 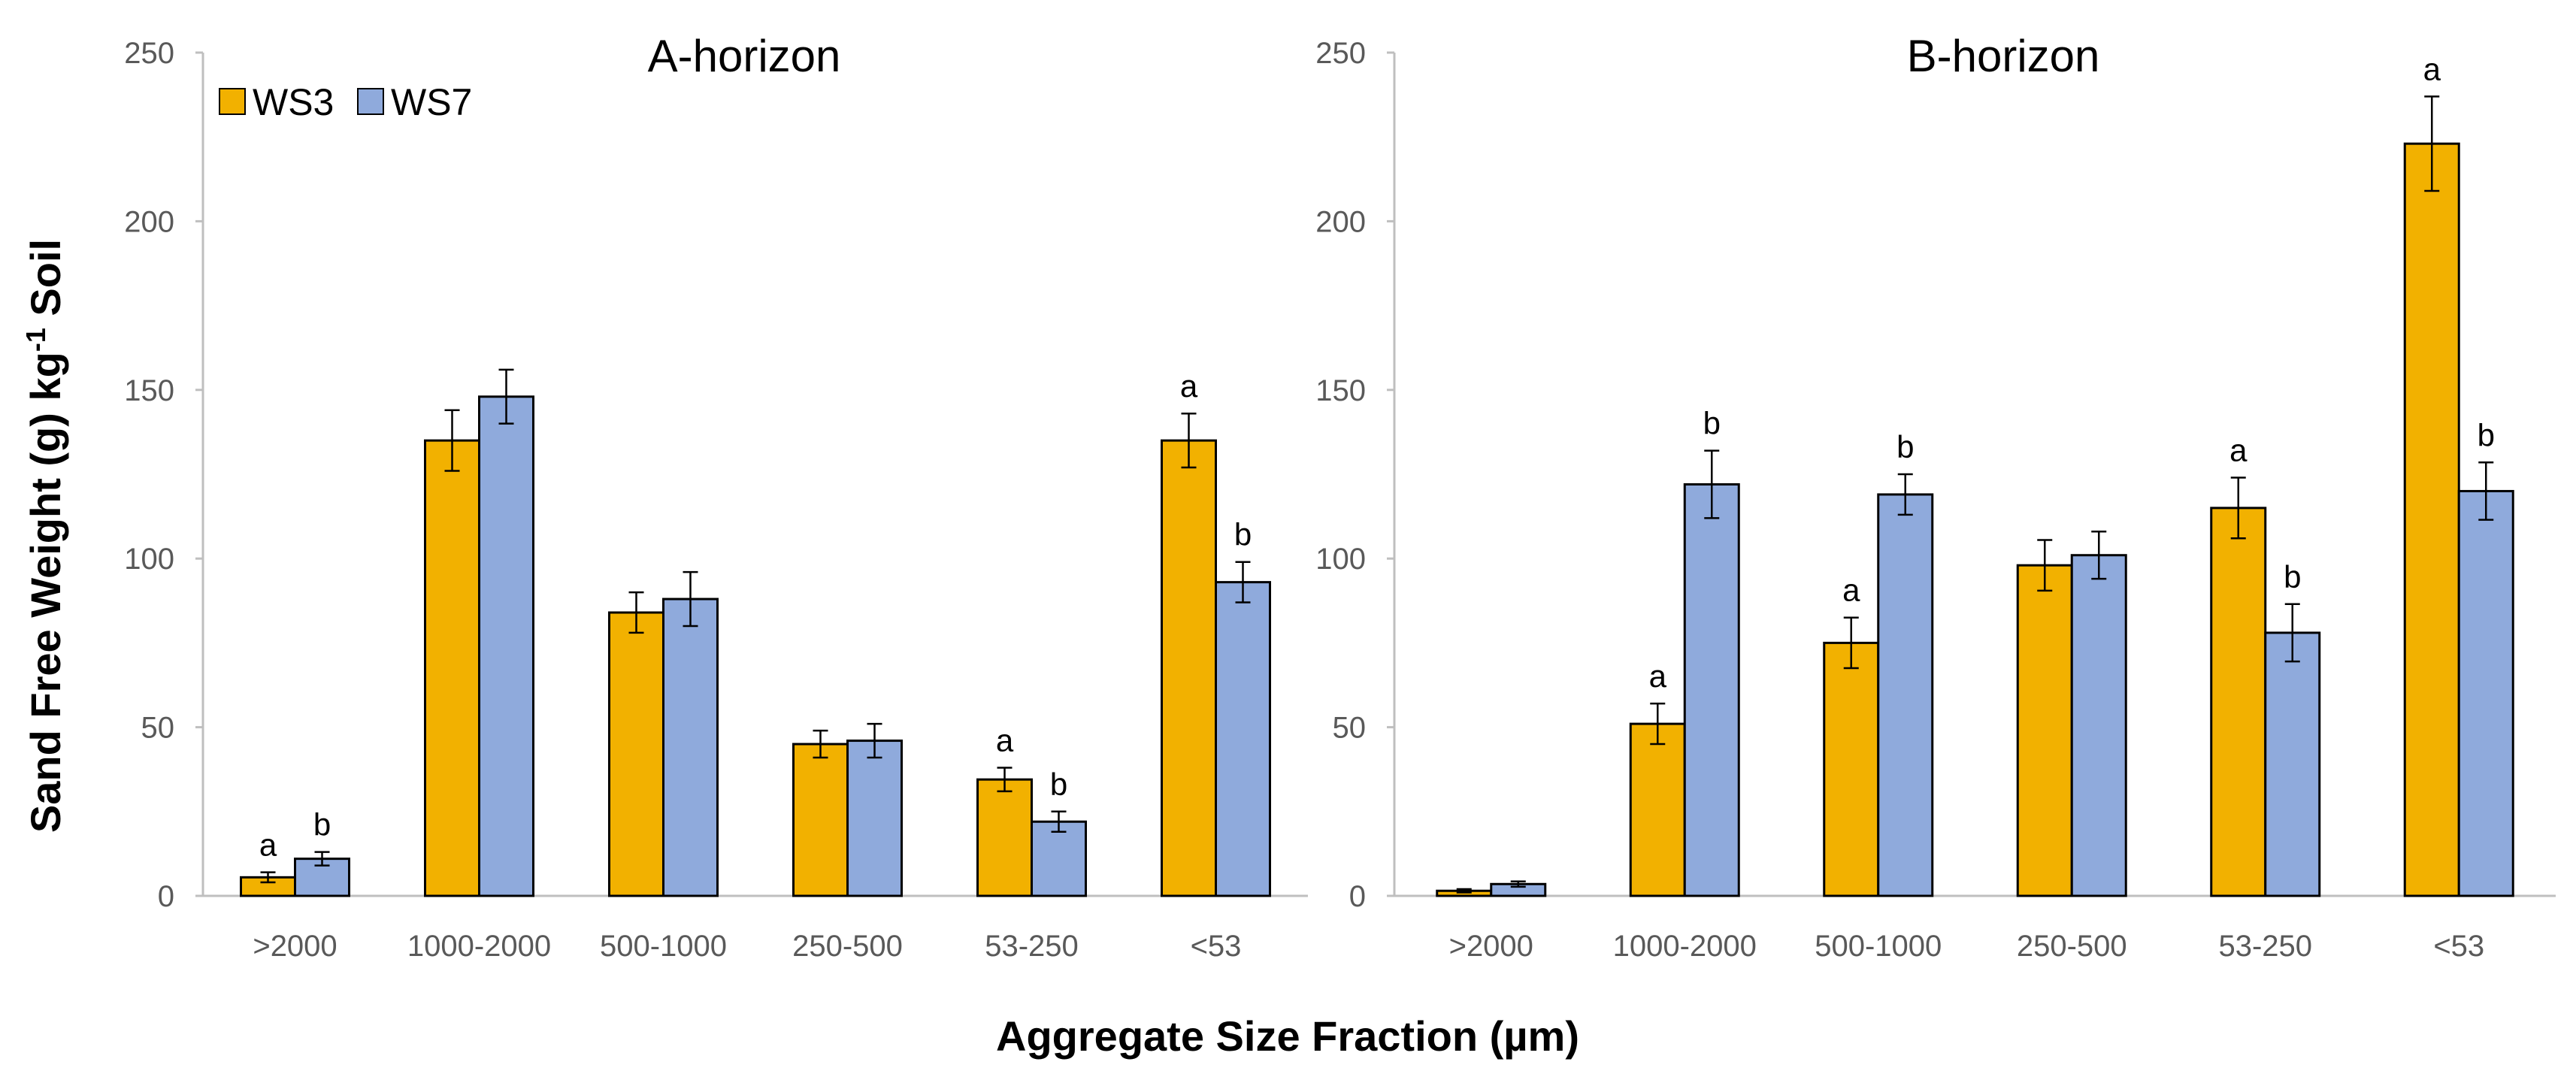 I want to click on chart-title-a: A-horizon, so click(x=744, y=56).